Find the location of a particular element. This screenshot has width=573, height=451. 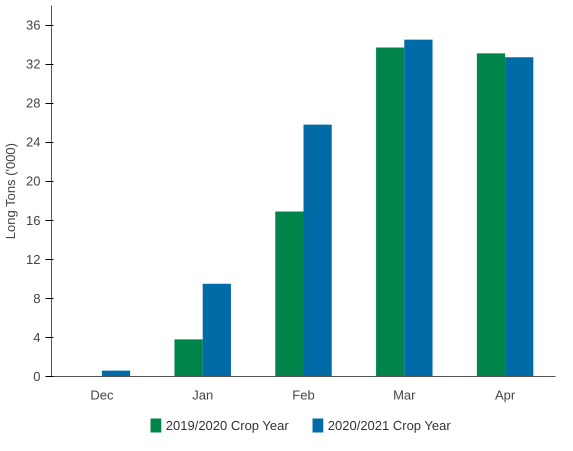

y-tick-label: 20 is located at coordinates (33, 181).